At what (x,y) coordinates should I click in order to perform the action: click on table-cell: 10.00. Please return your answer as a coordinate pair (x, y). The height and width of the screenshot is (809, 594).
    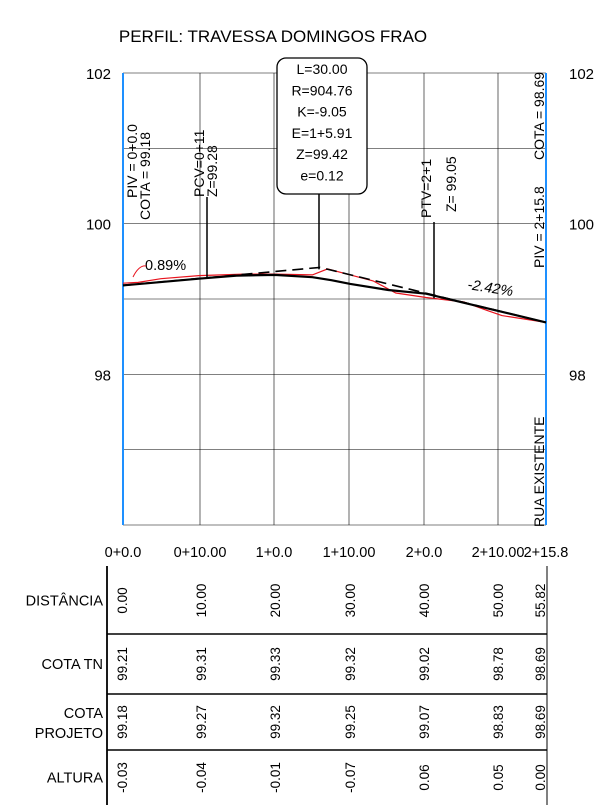
    Looking at the image, I should click on (201, 601).